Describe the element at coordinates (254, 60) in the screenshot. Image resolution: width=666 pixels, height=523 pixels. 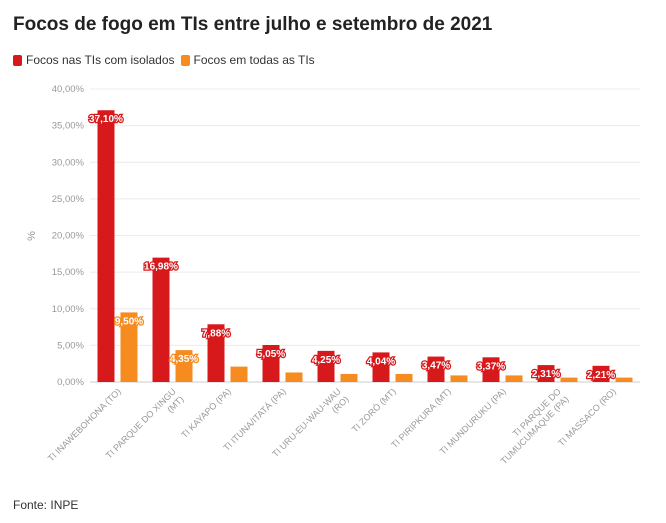
I see `legend-label-todas: Focos em todas as TIs` at that location.